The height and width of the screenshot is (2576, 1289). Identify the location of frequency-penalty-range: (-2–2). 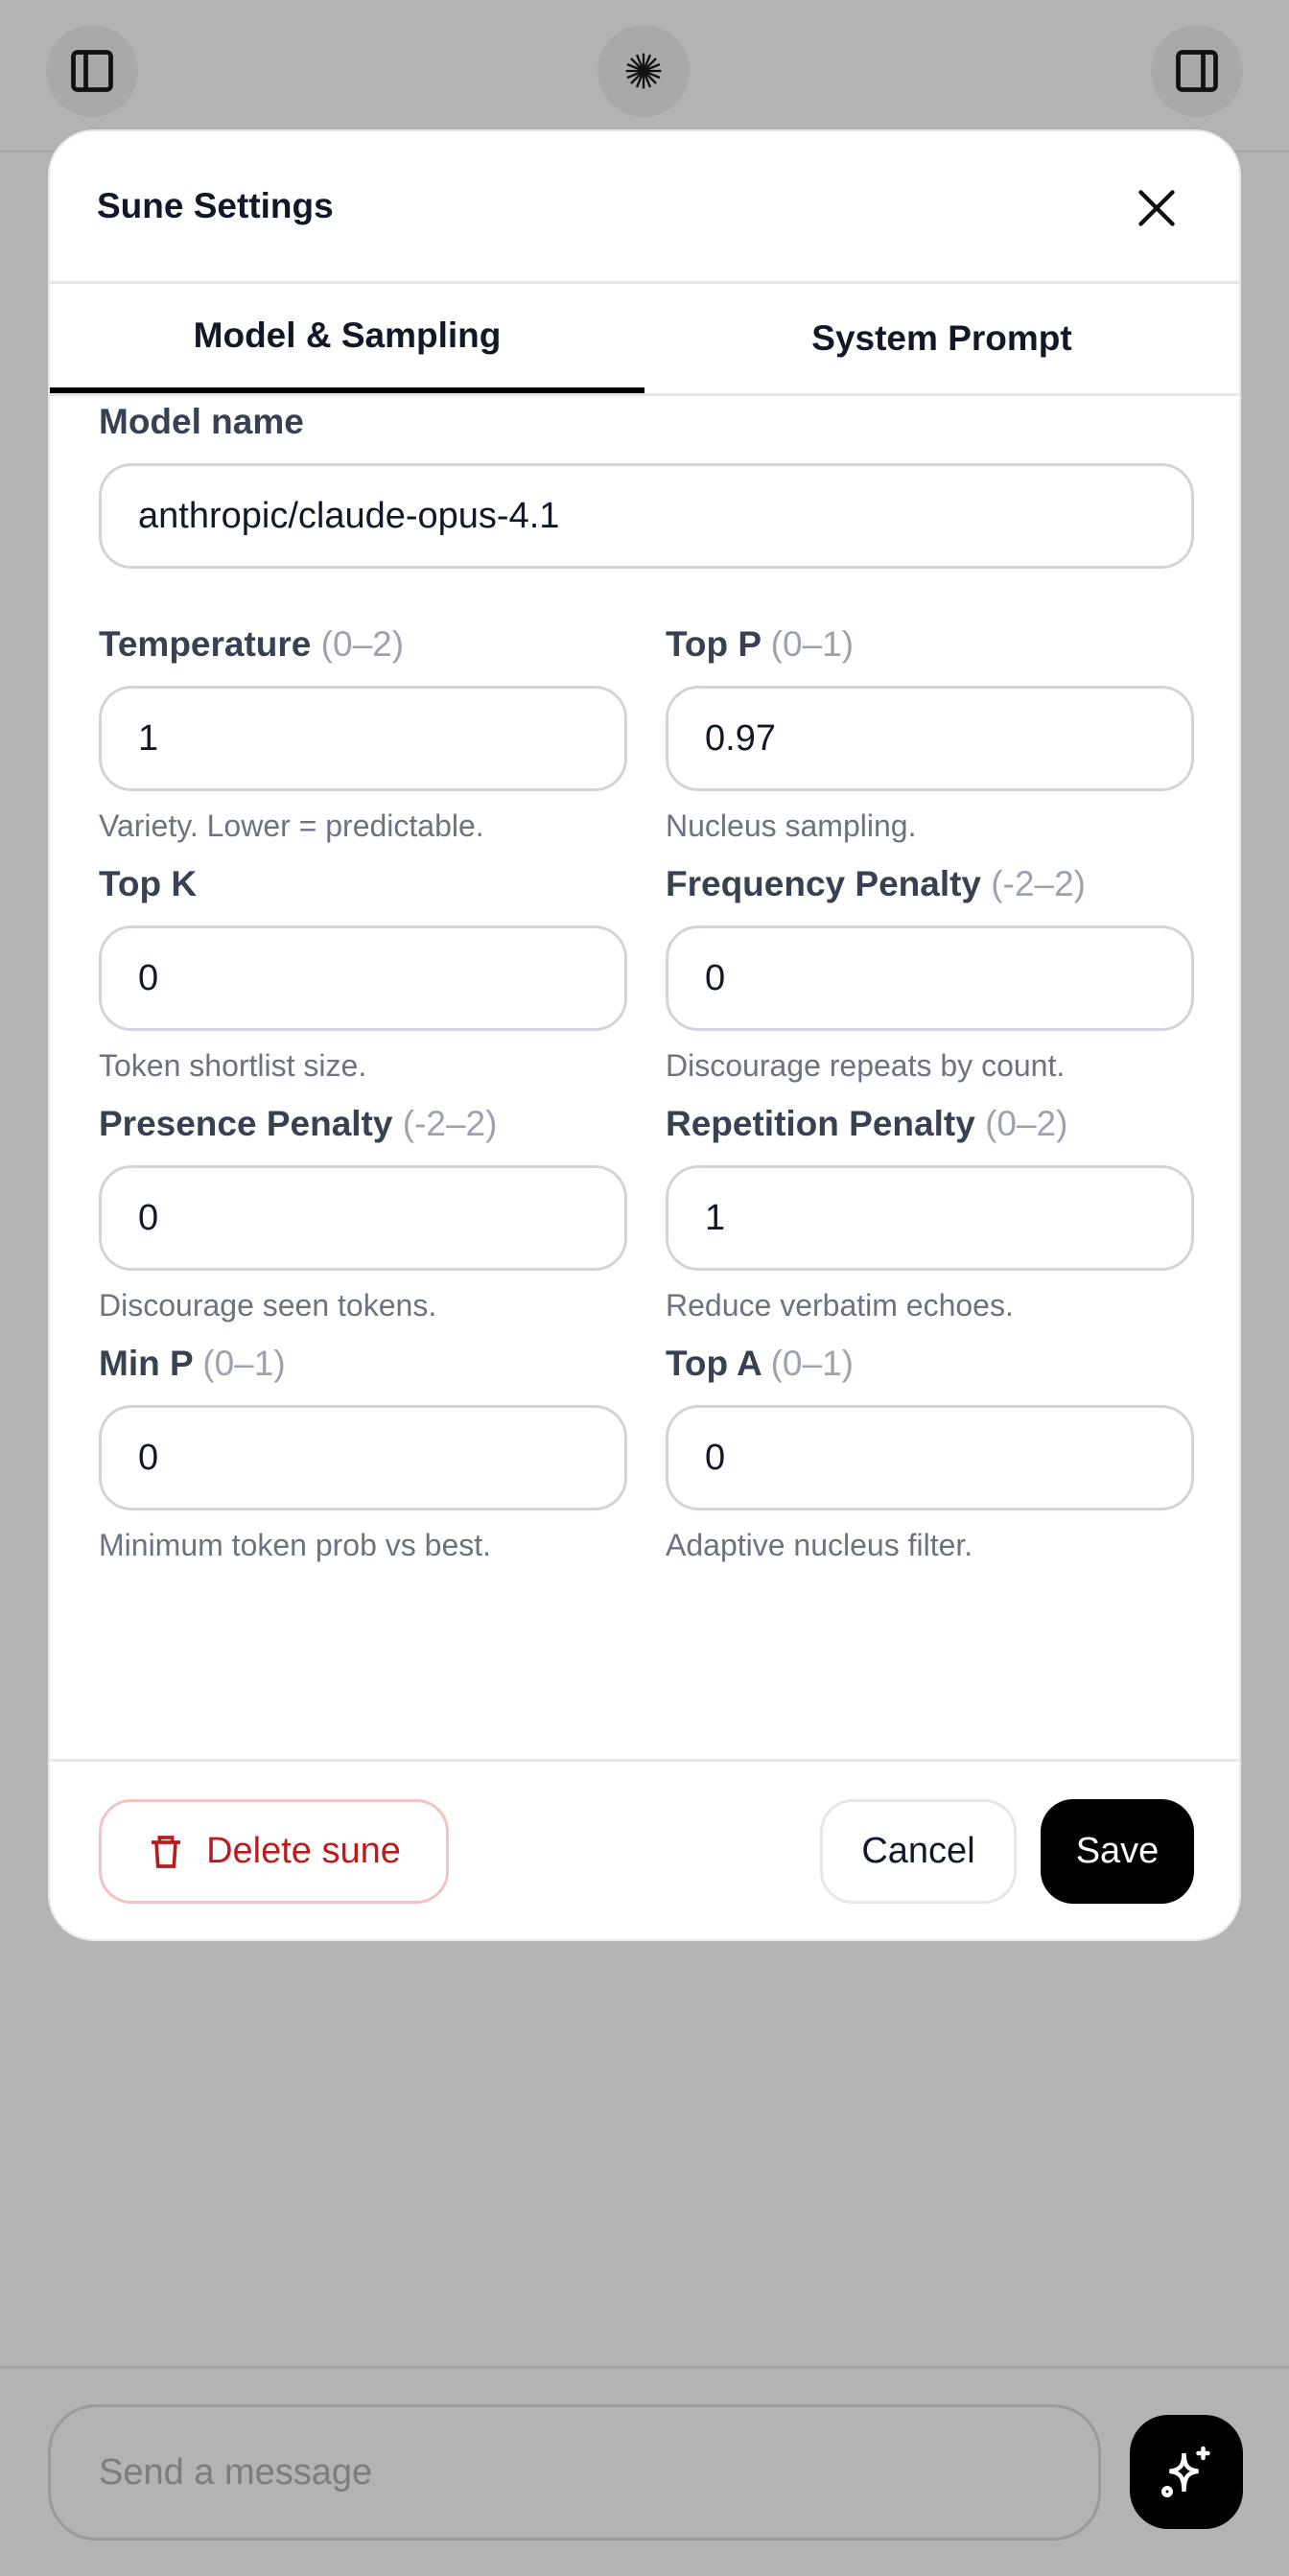
(1038, 883).